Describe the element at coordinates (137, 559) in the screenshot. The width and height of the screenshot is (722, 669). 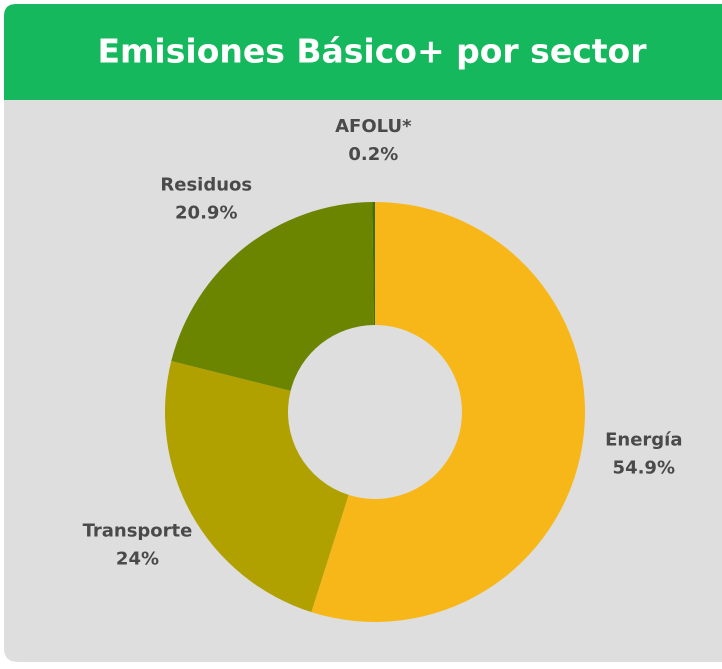
I see `slice-value: 24%` at that location.